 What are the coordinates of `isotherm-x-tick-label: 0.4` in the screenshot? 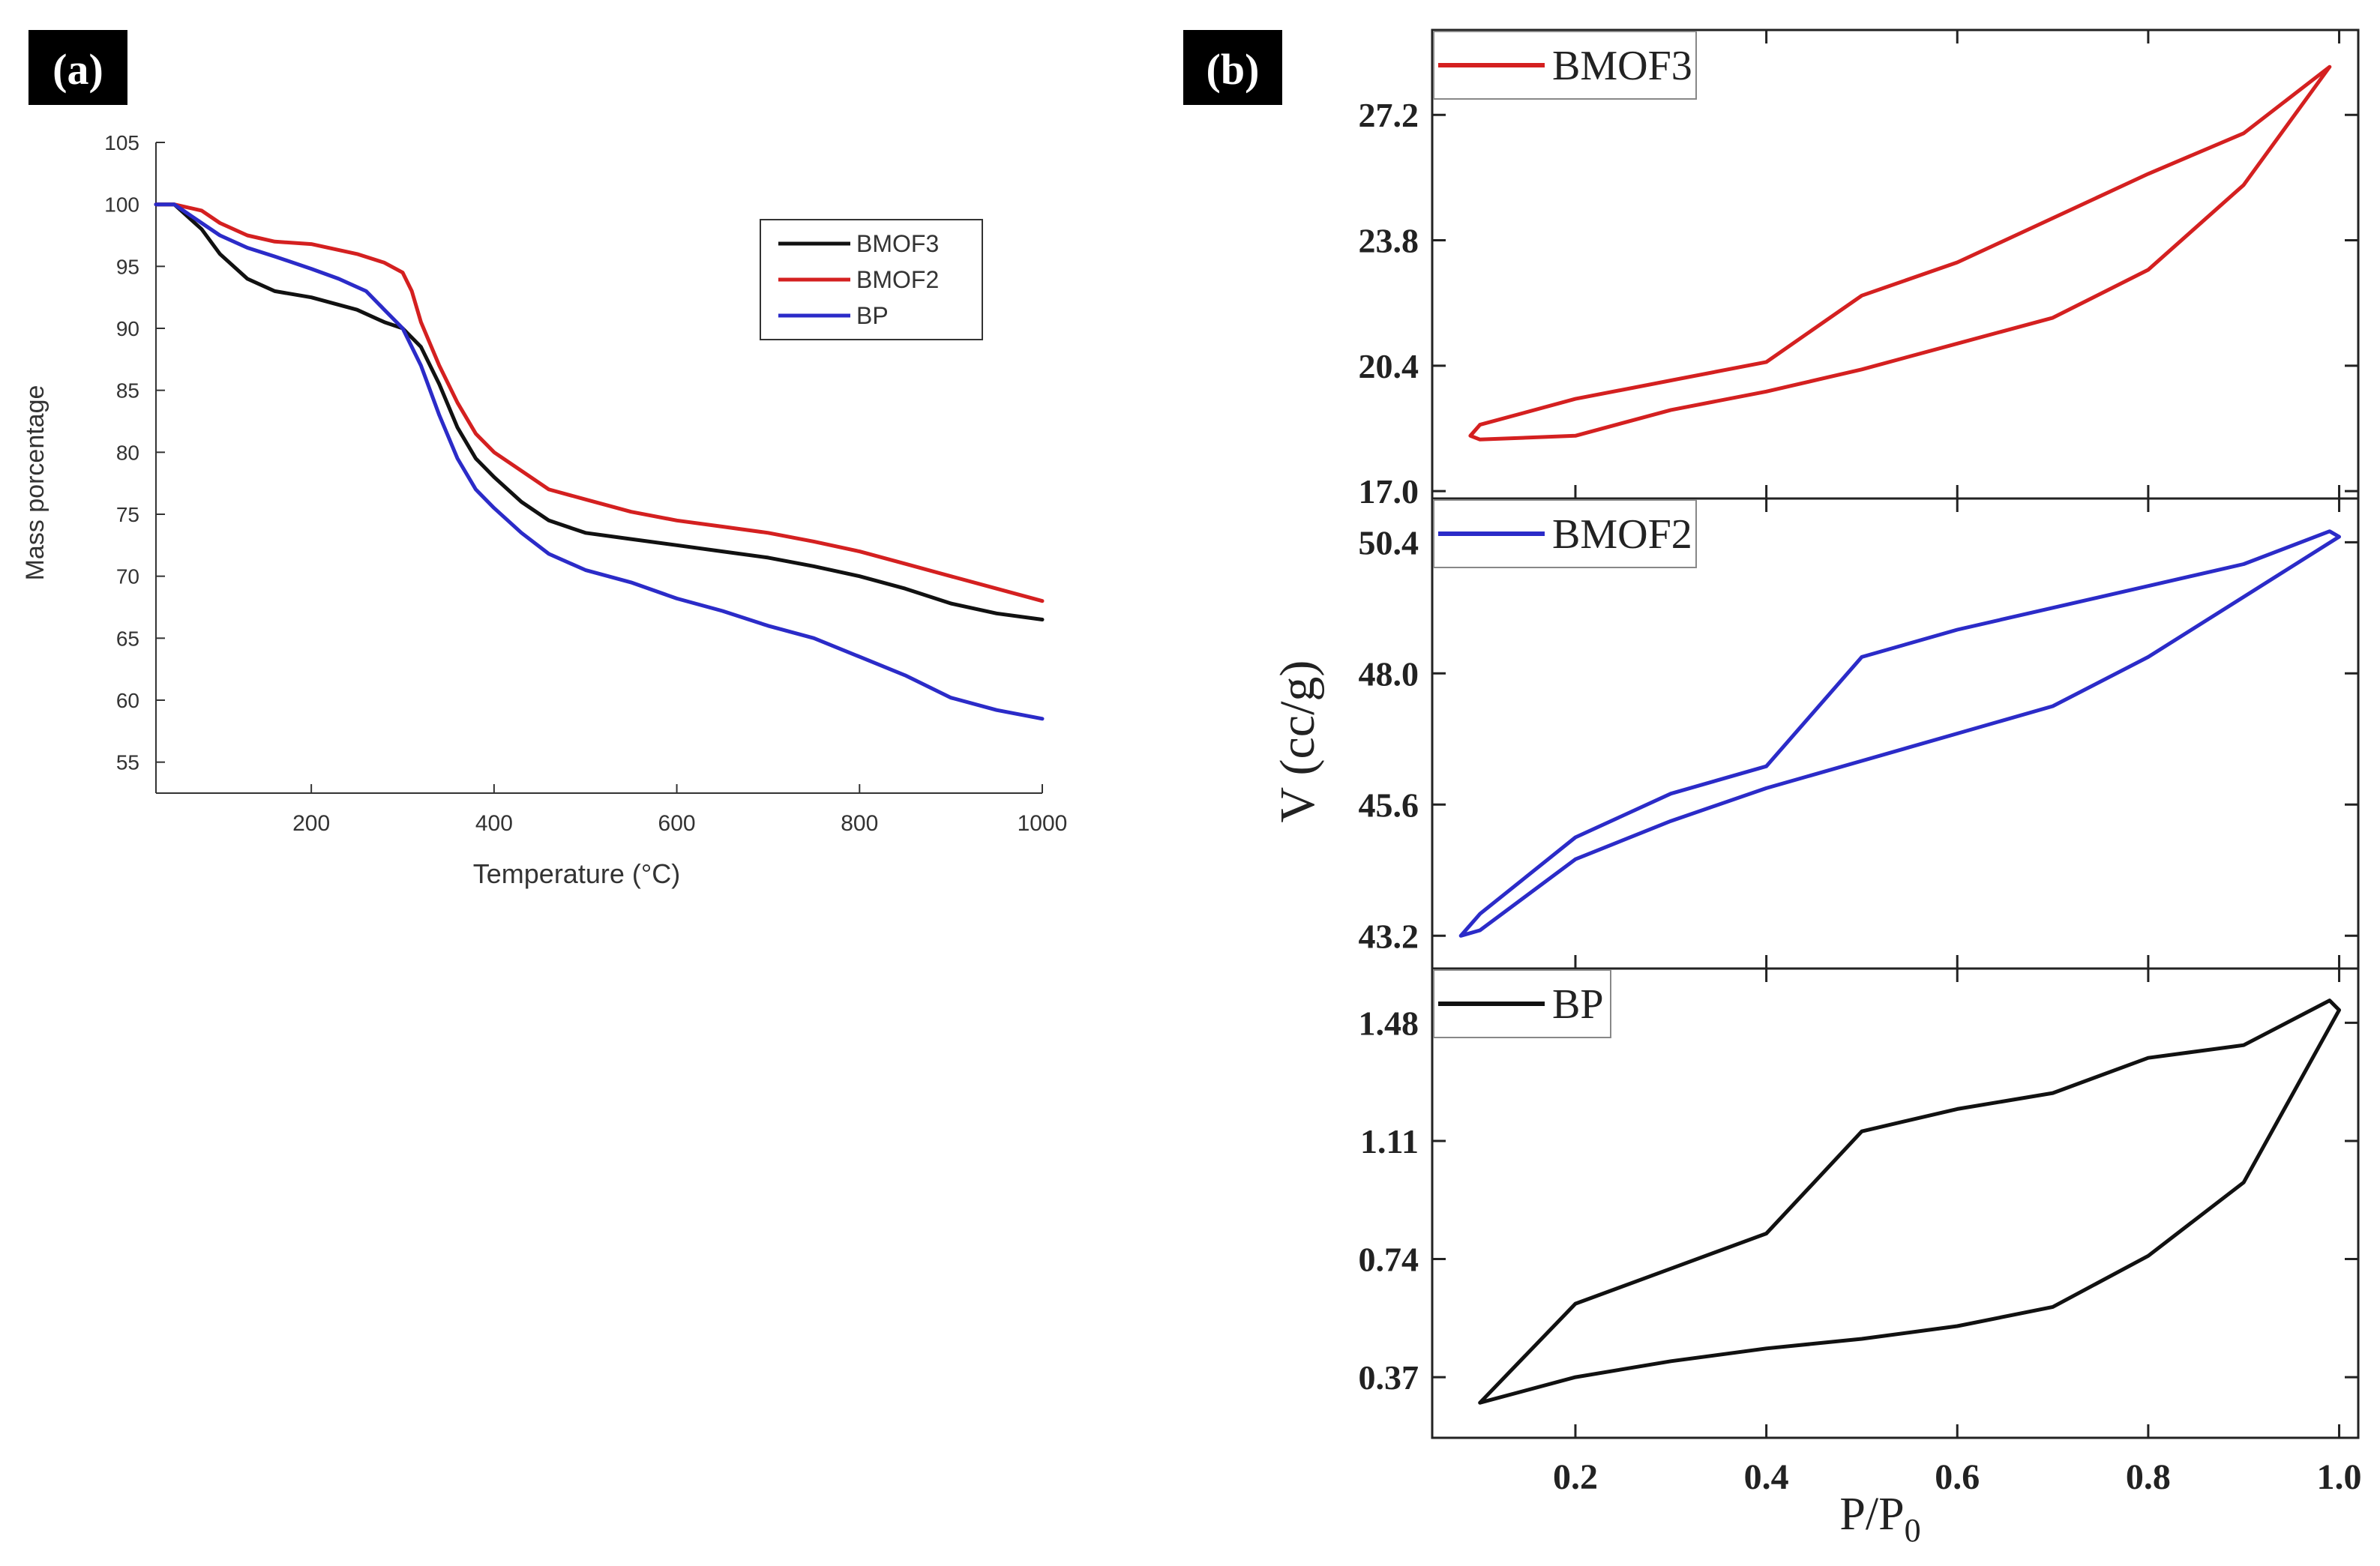 It's located at (1766, 1477).